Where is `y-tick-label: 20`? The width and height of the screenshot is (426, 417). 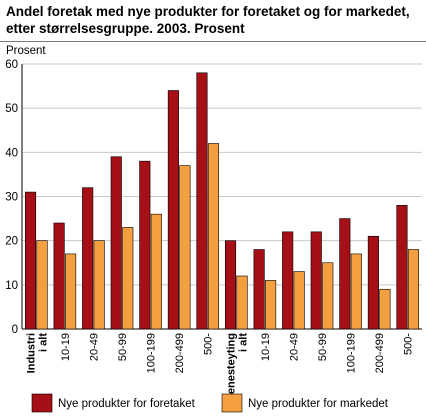
y-tick-label: 20 is located at coordinates (11, 242).